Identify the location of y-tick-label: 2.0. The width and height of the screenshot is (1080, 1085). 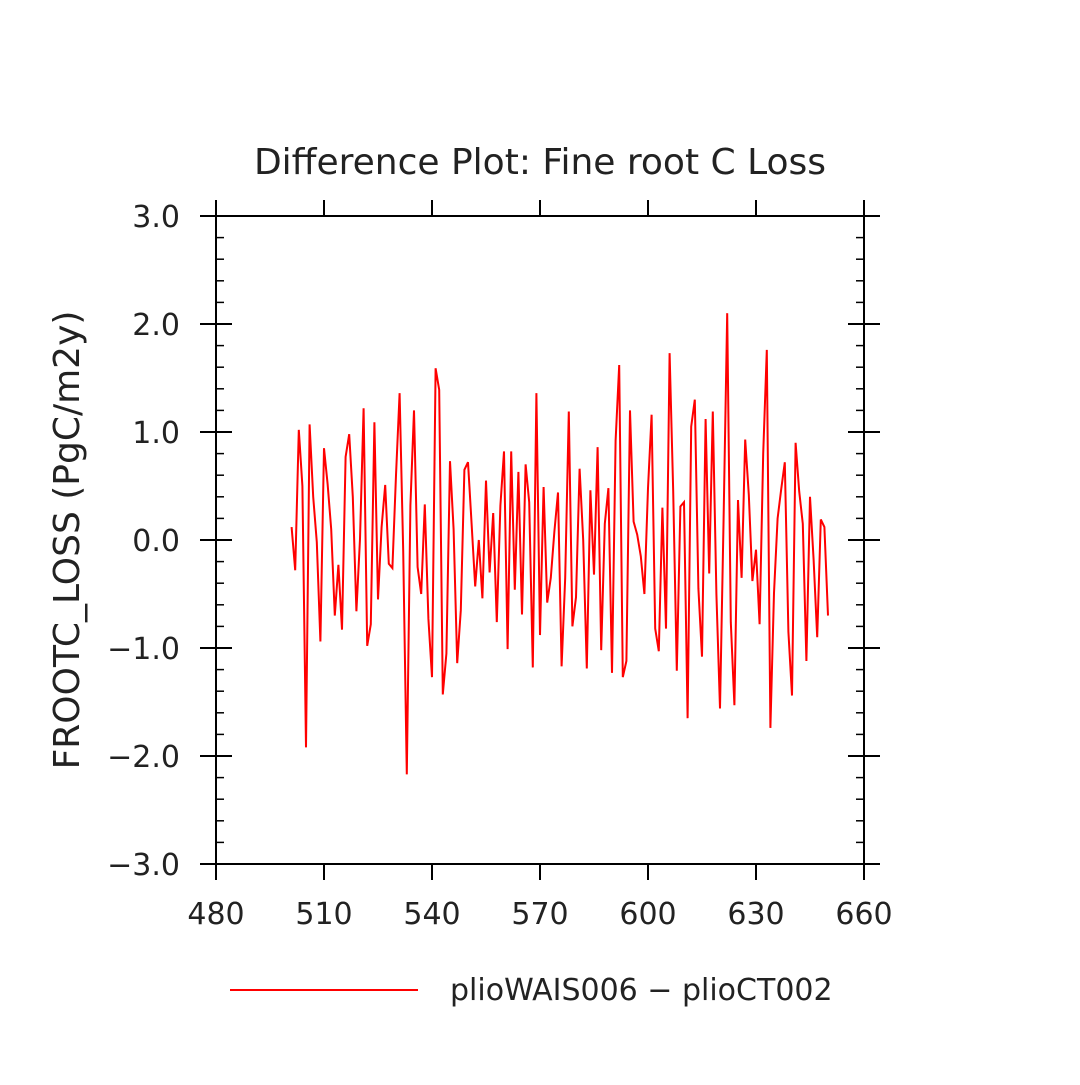
(156, 325).